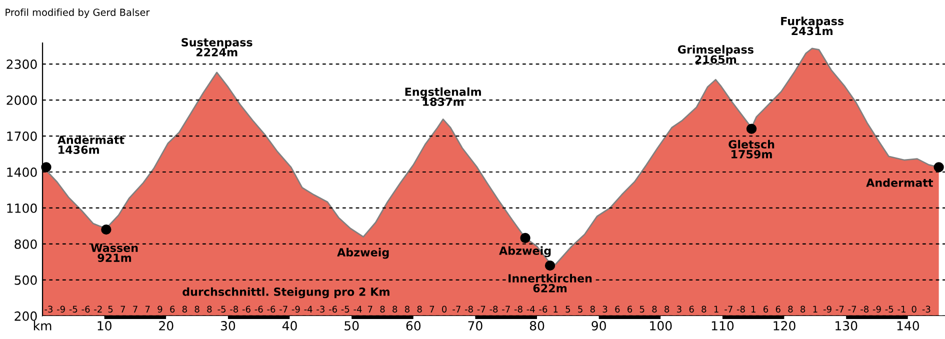 The image size is (945, 339). What do you see at coordinates (599, 325) in the screenshot?
I see `x-tick-label: 90` at bounding box center [599, 325].